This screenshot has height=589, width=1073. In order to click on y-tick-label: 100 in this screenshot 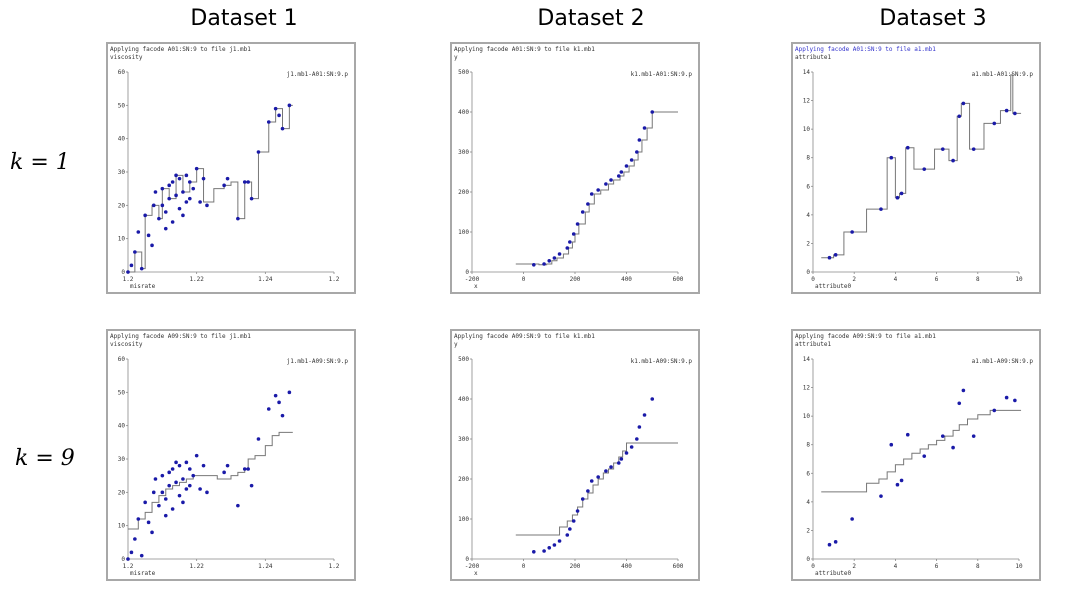, I will do `click(463, 519)`.